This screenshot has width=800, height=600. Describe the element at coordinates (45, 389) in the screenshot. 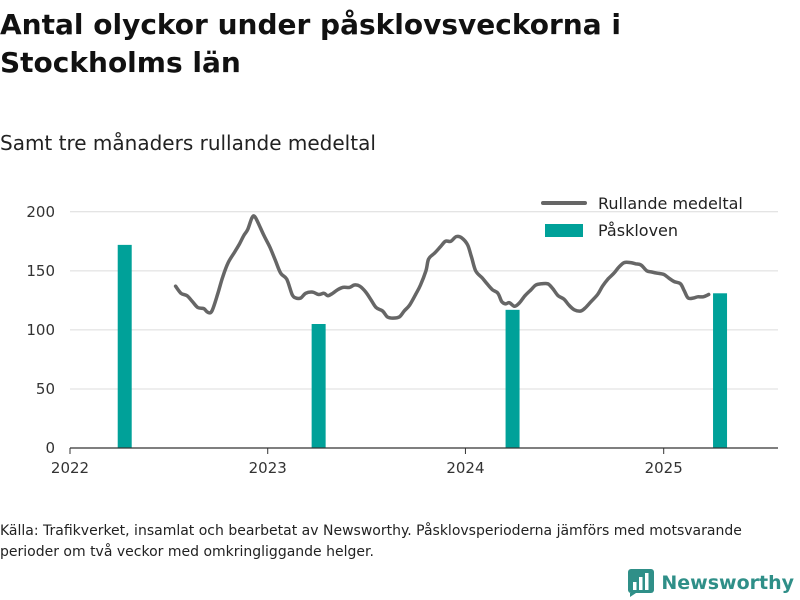

I see `y-tick-label: 50` at that location.